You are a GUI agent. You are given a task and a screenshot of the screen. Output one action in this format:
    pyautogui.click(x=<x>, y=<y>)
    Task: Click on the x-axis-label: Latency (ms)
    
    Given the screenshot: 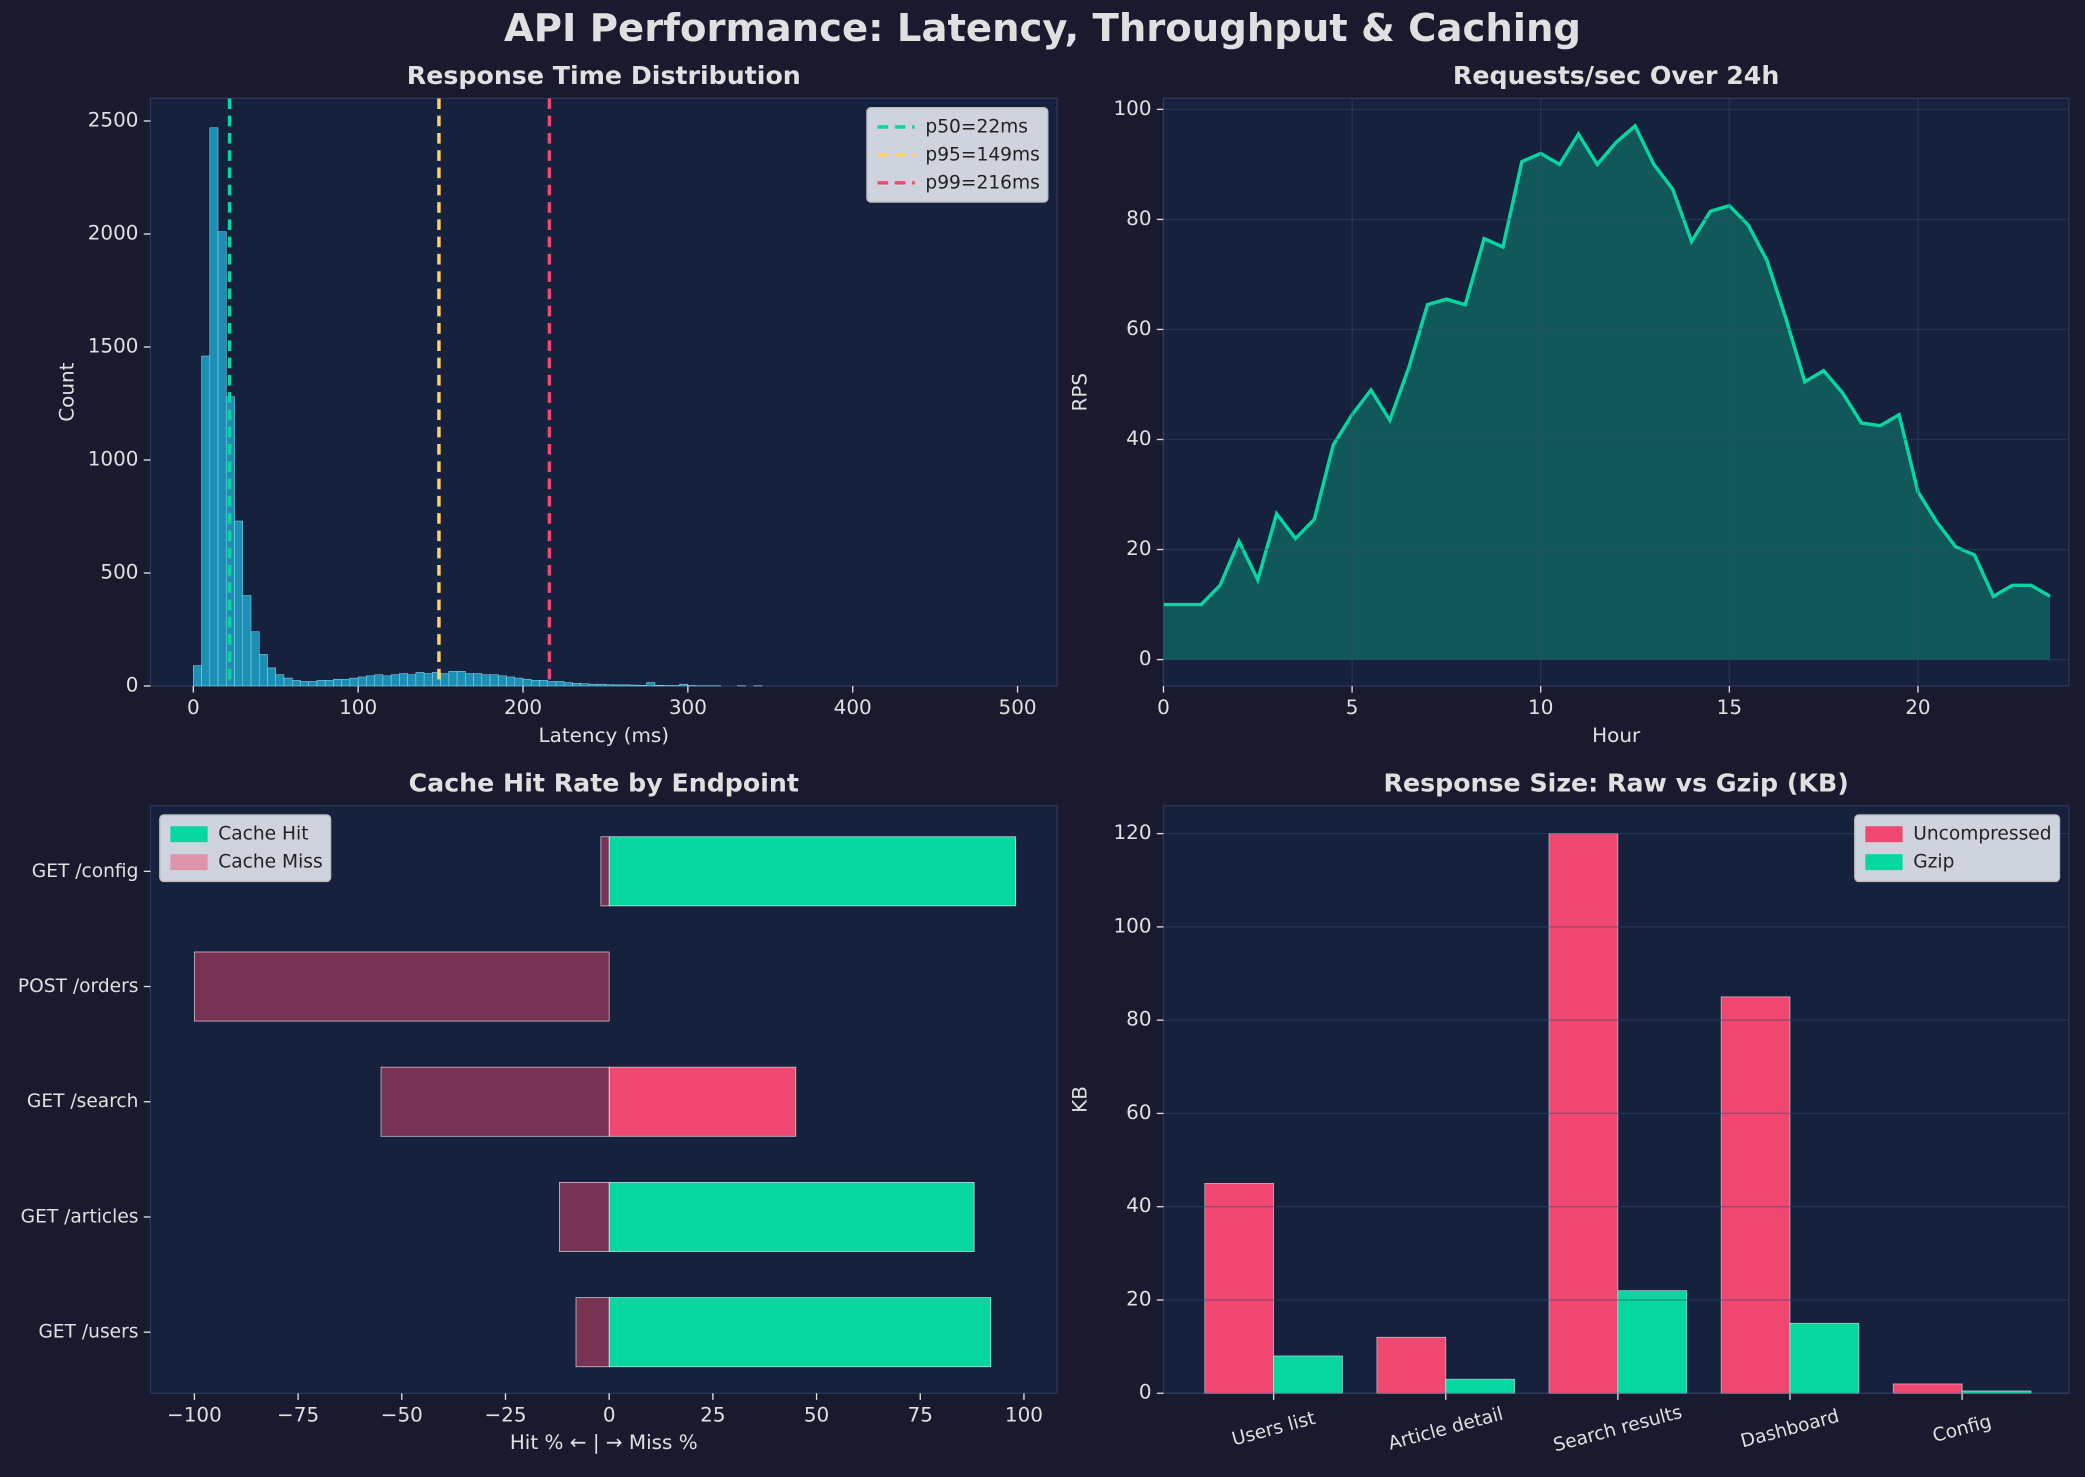 What is the action you would take?
    pyautogui.click(x=604, y=735)
    